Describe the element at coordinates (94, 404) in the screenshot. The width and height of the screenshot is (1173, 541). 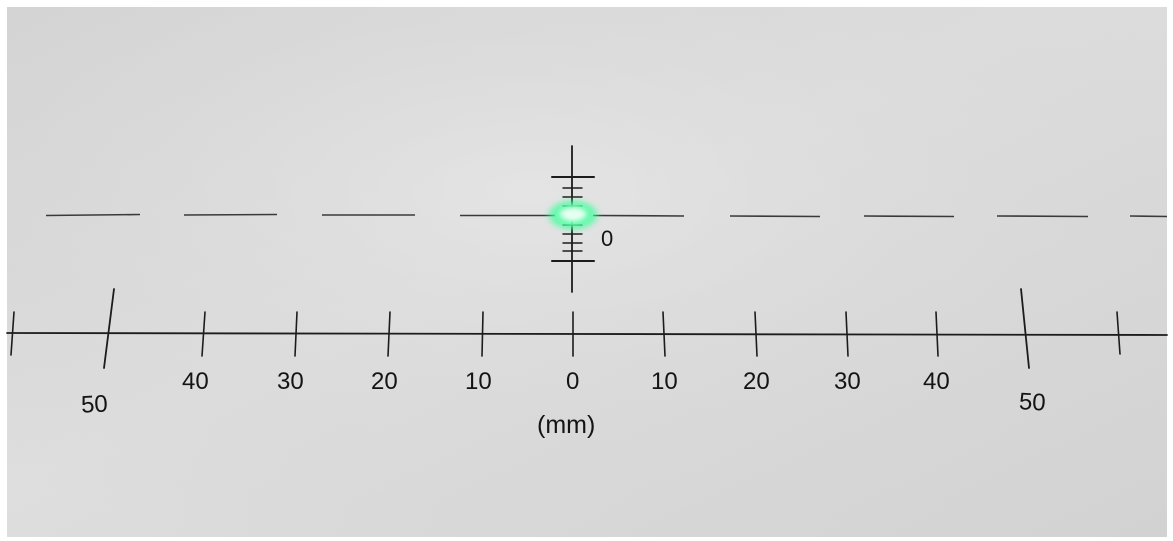
I see `scale-label-left-50: 50` at that location.